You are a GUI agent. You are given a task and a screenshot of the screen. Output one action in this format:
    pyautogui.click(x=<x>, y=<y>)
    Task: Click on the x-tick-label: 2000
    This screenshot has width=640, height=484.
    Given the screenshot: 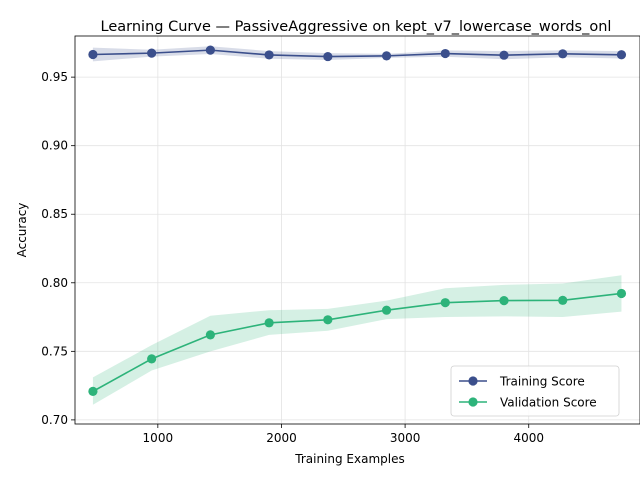 What is the action you would take?
    pyautogui.click(x=281, y=438)
    